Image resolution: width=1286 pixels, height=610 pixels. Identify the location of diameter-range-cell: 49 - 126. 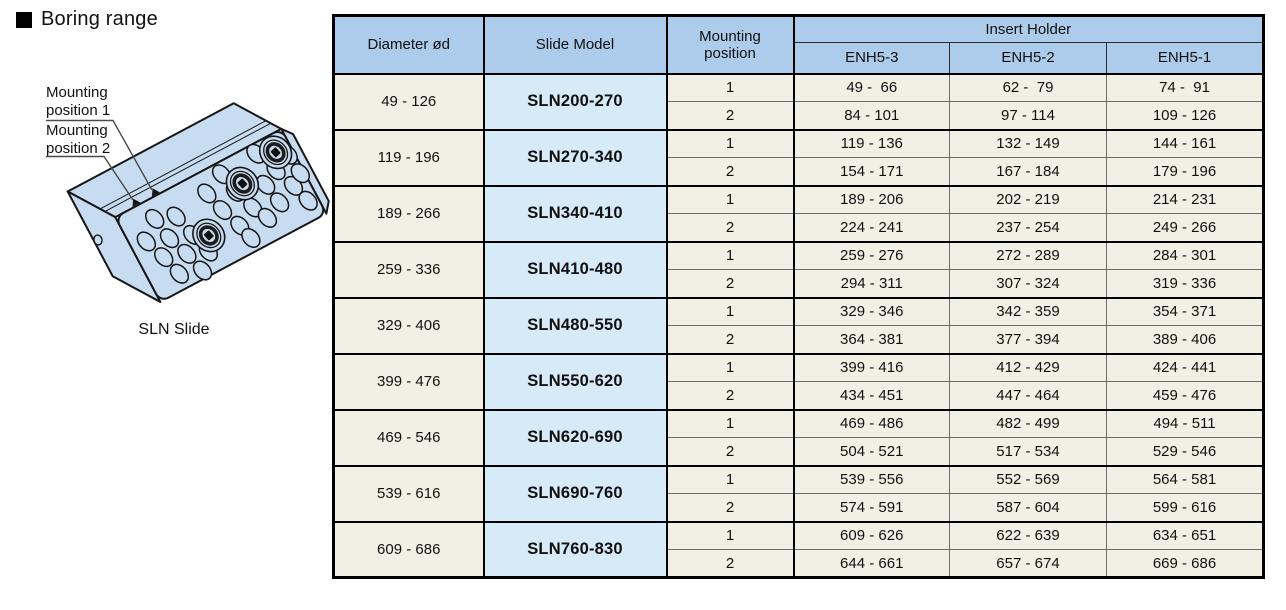
(409, 101).